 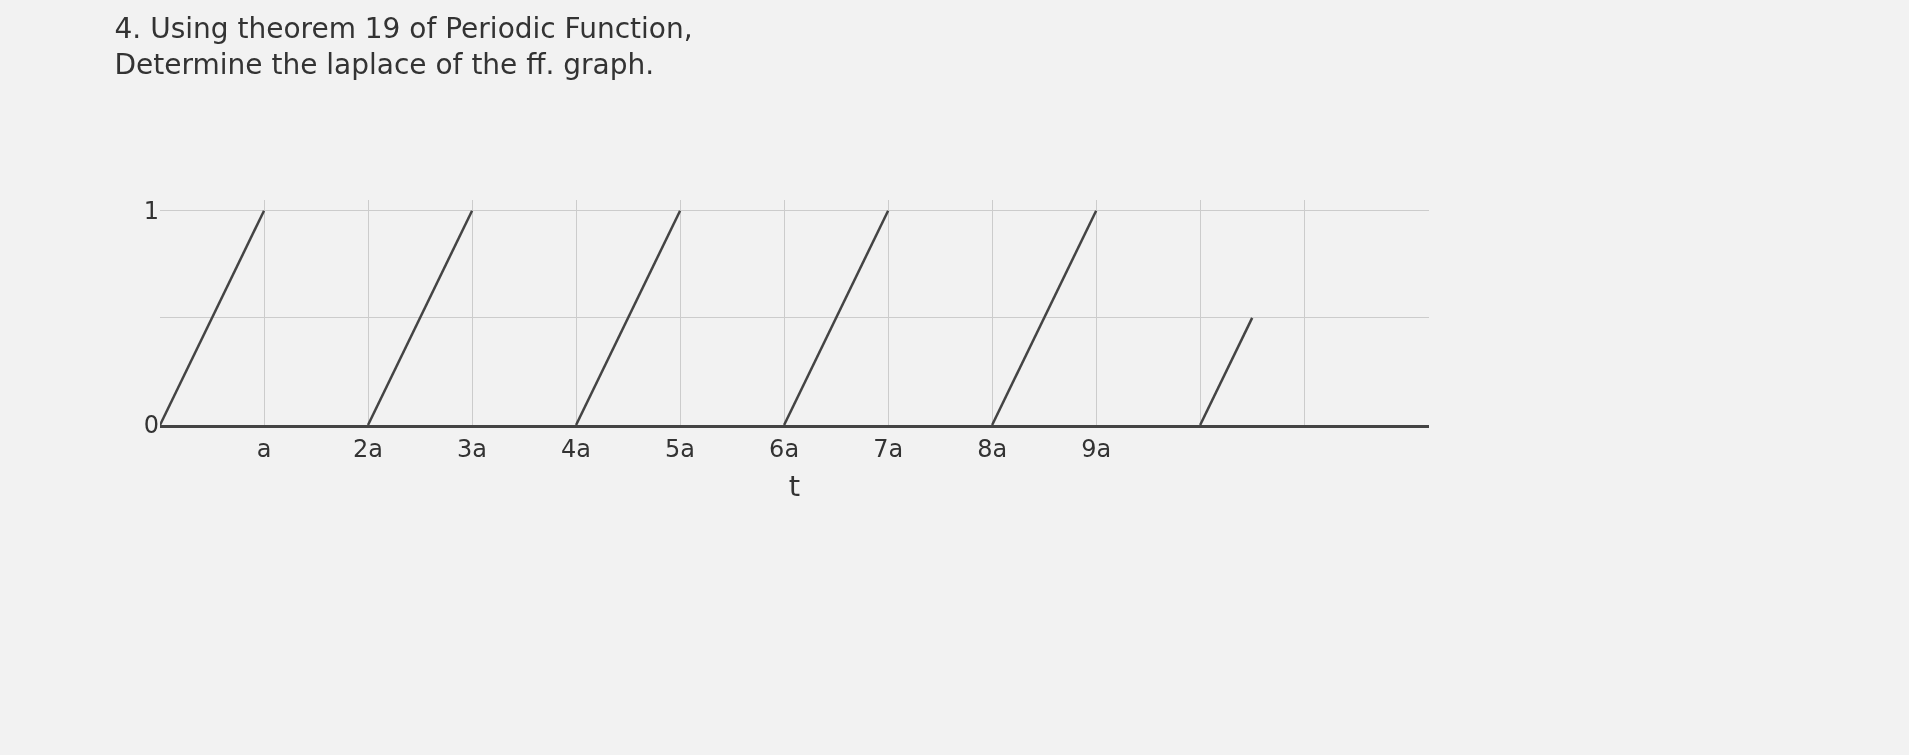 I want to click on y-tick-label: 1, so click(x=151, y=211).